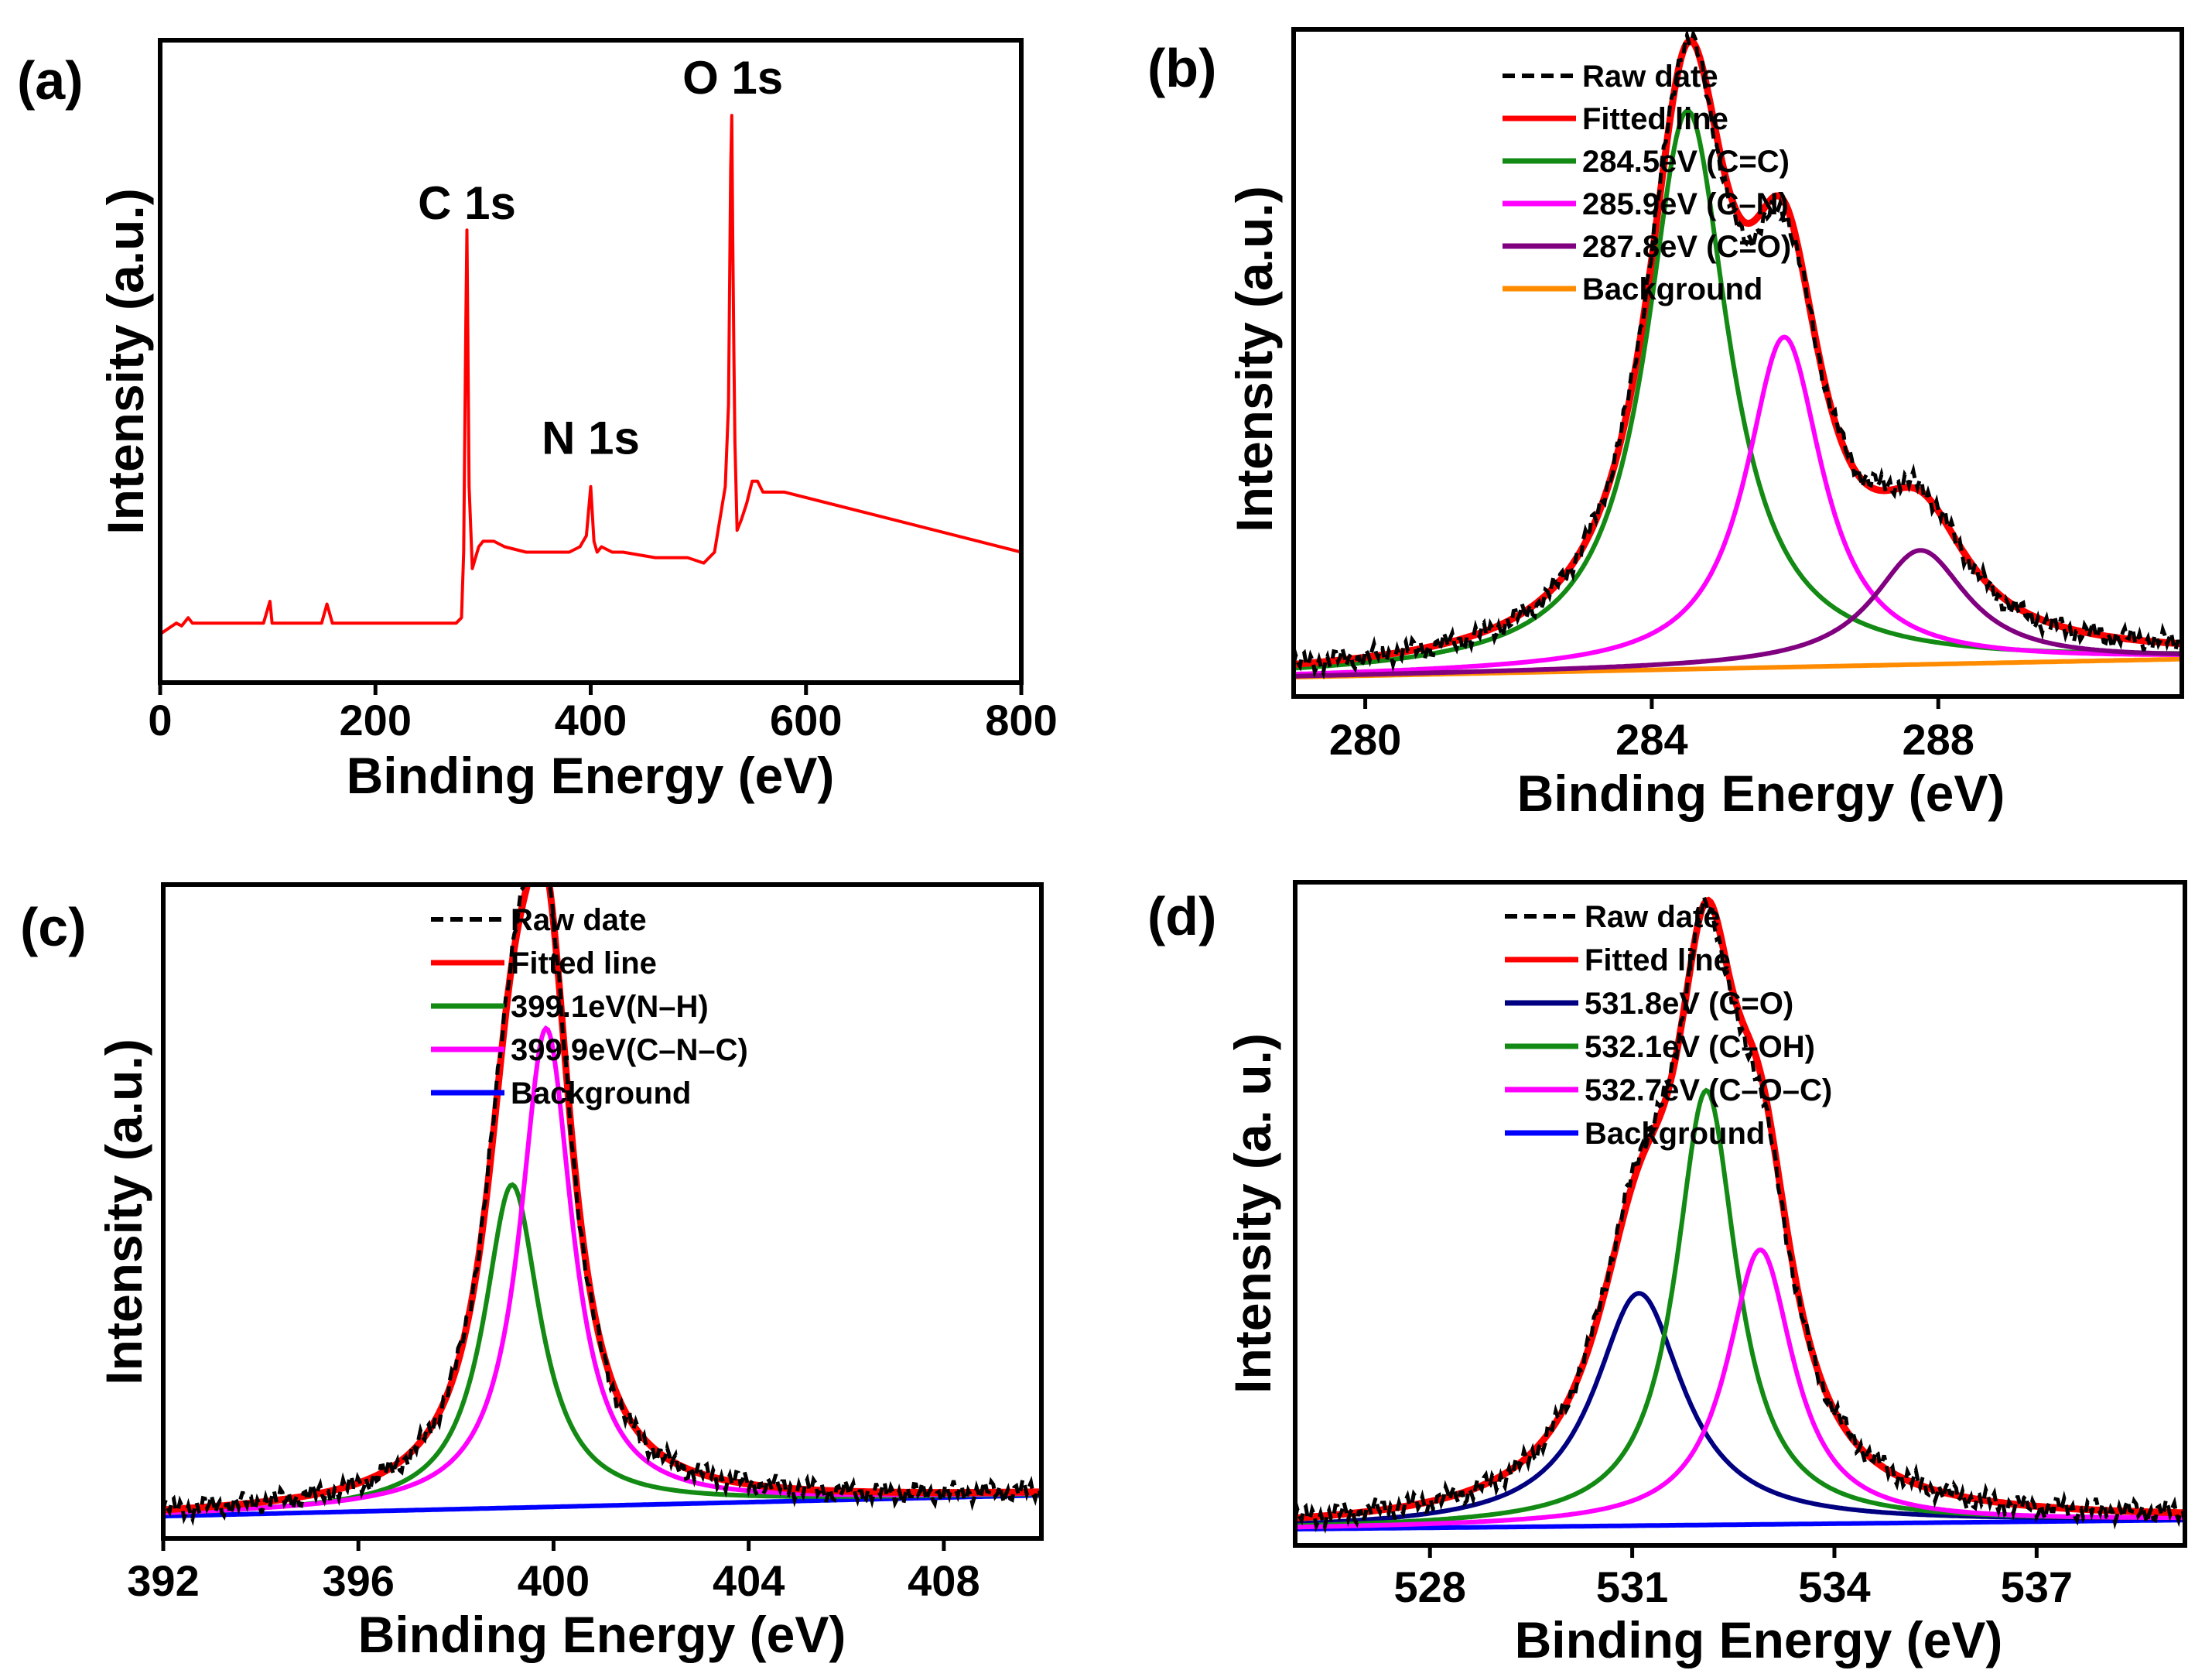  I want to click on panel-a-x-tick-label: 800, so click(1021, 720).